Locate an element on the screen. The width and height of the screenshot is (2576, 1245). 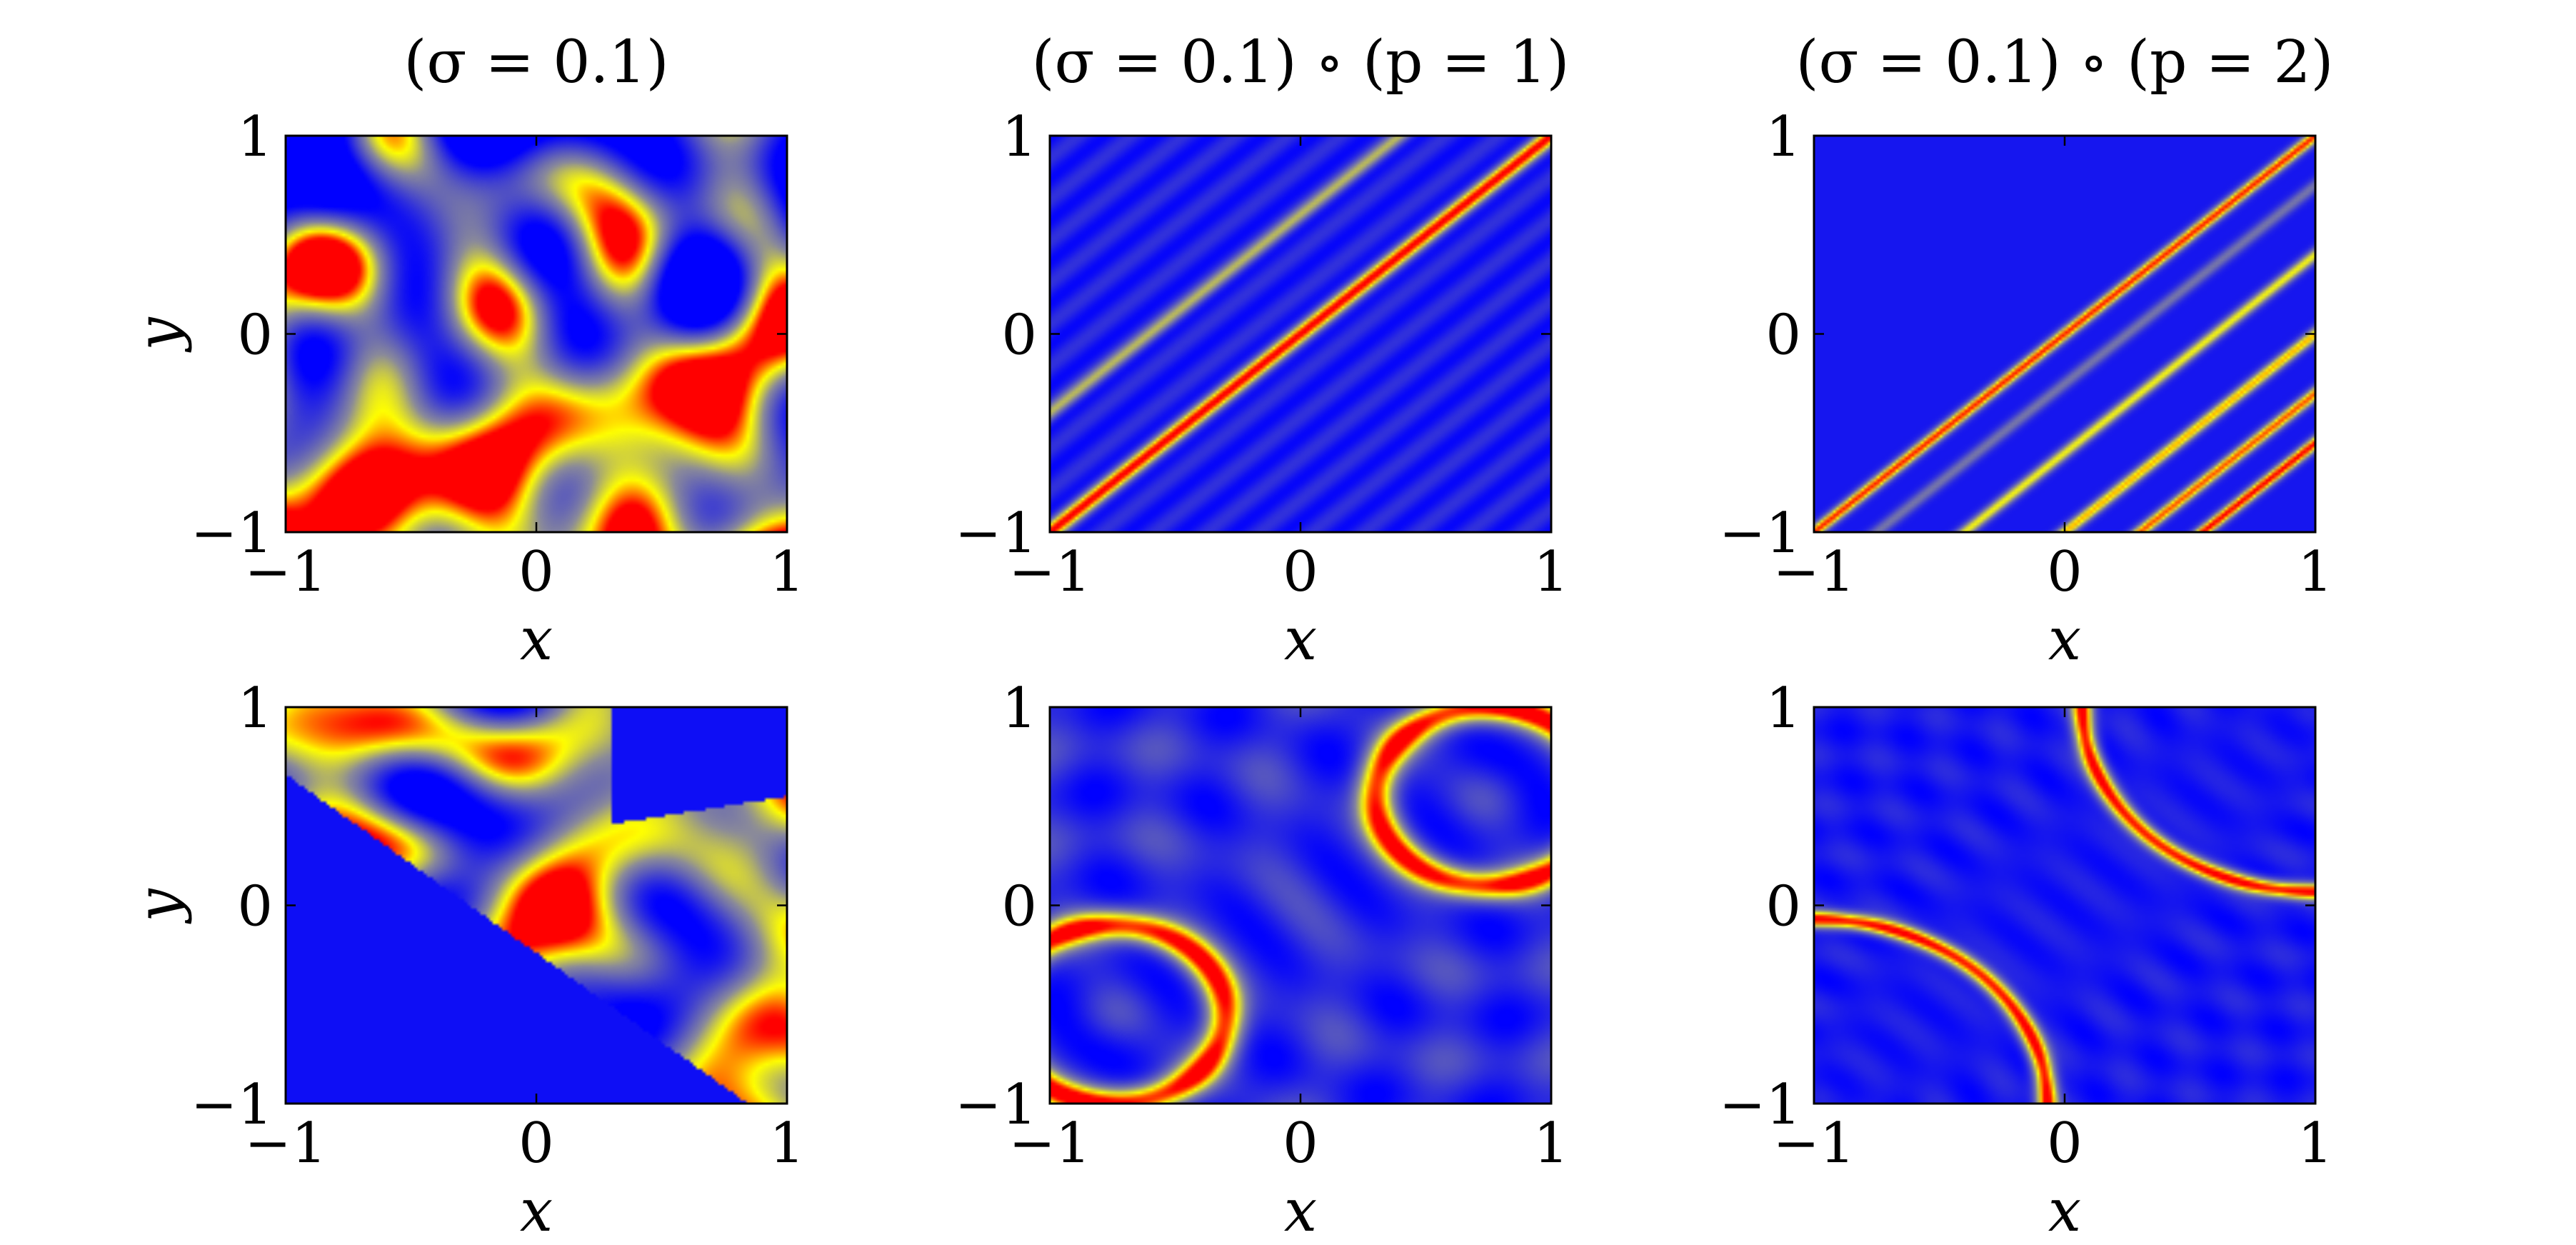
subplot-1-0: −1 0 1 −1 0 1 x y is located at coordinates (465, 960).